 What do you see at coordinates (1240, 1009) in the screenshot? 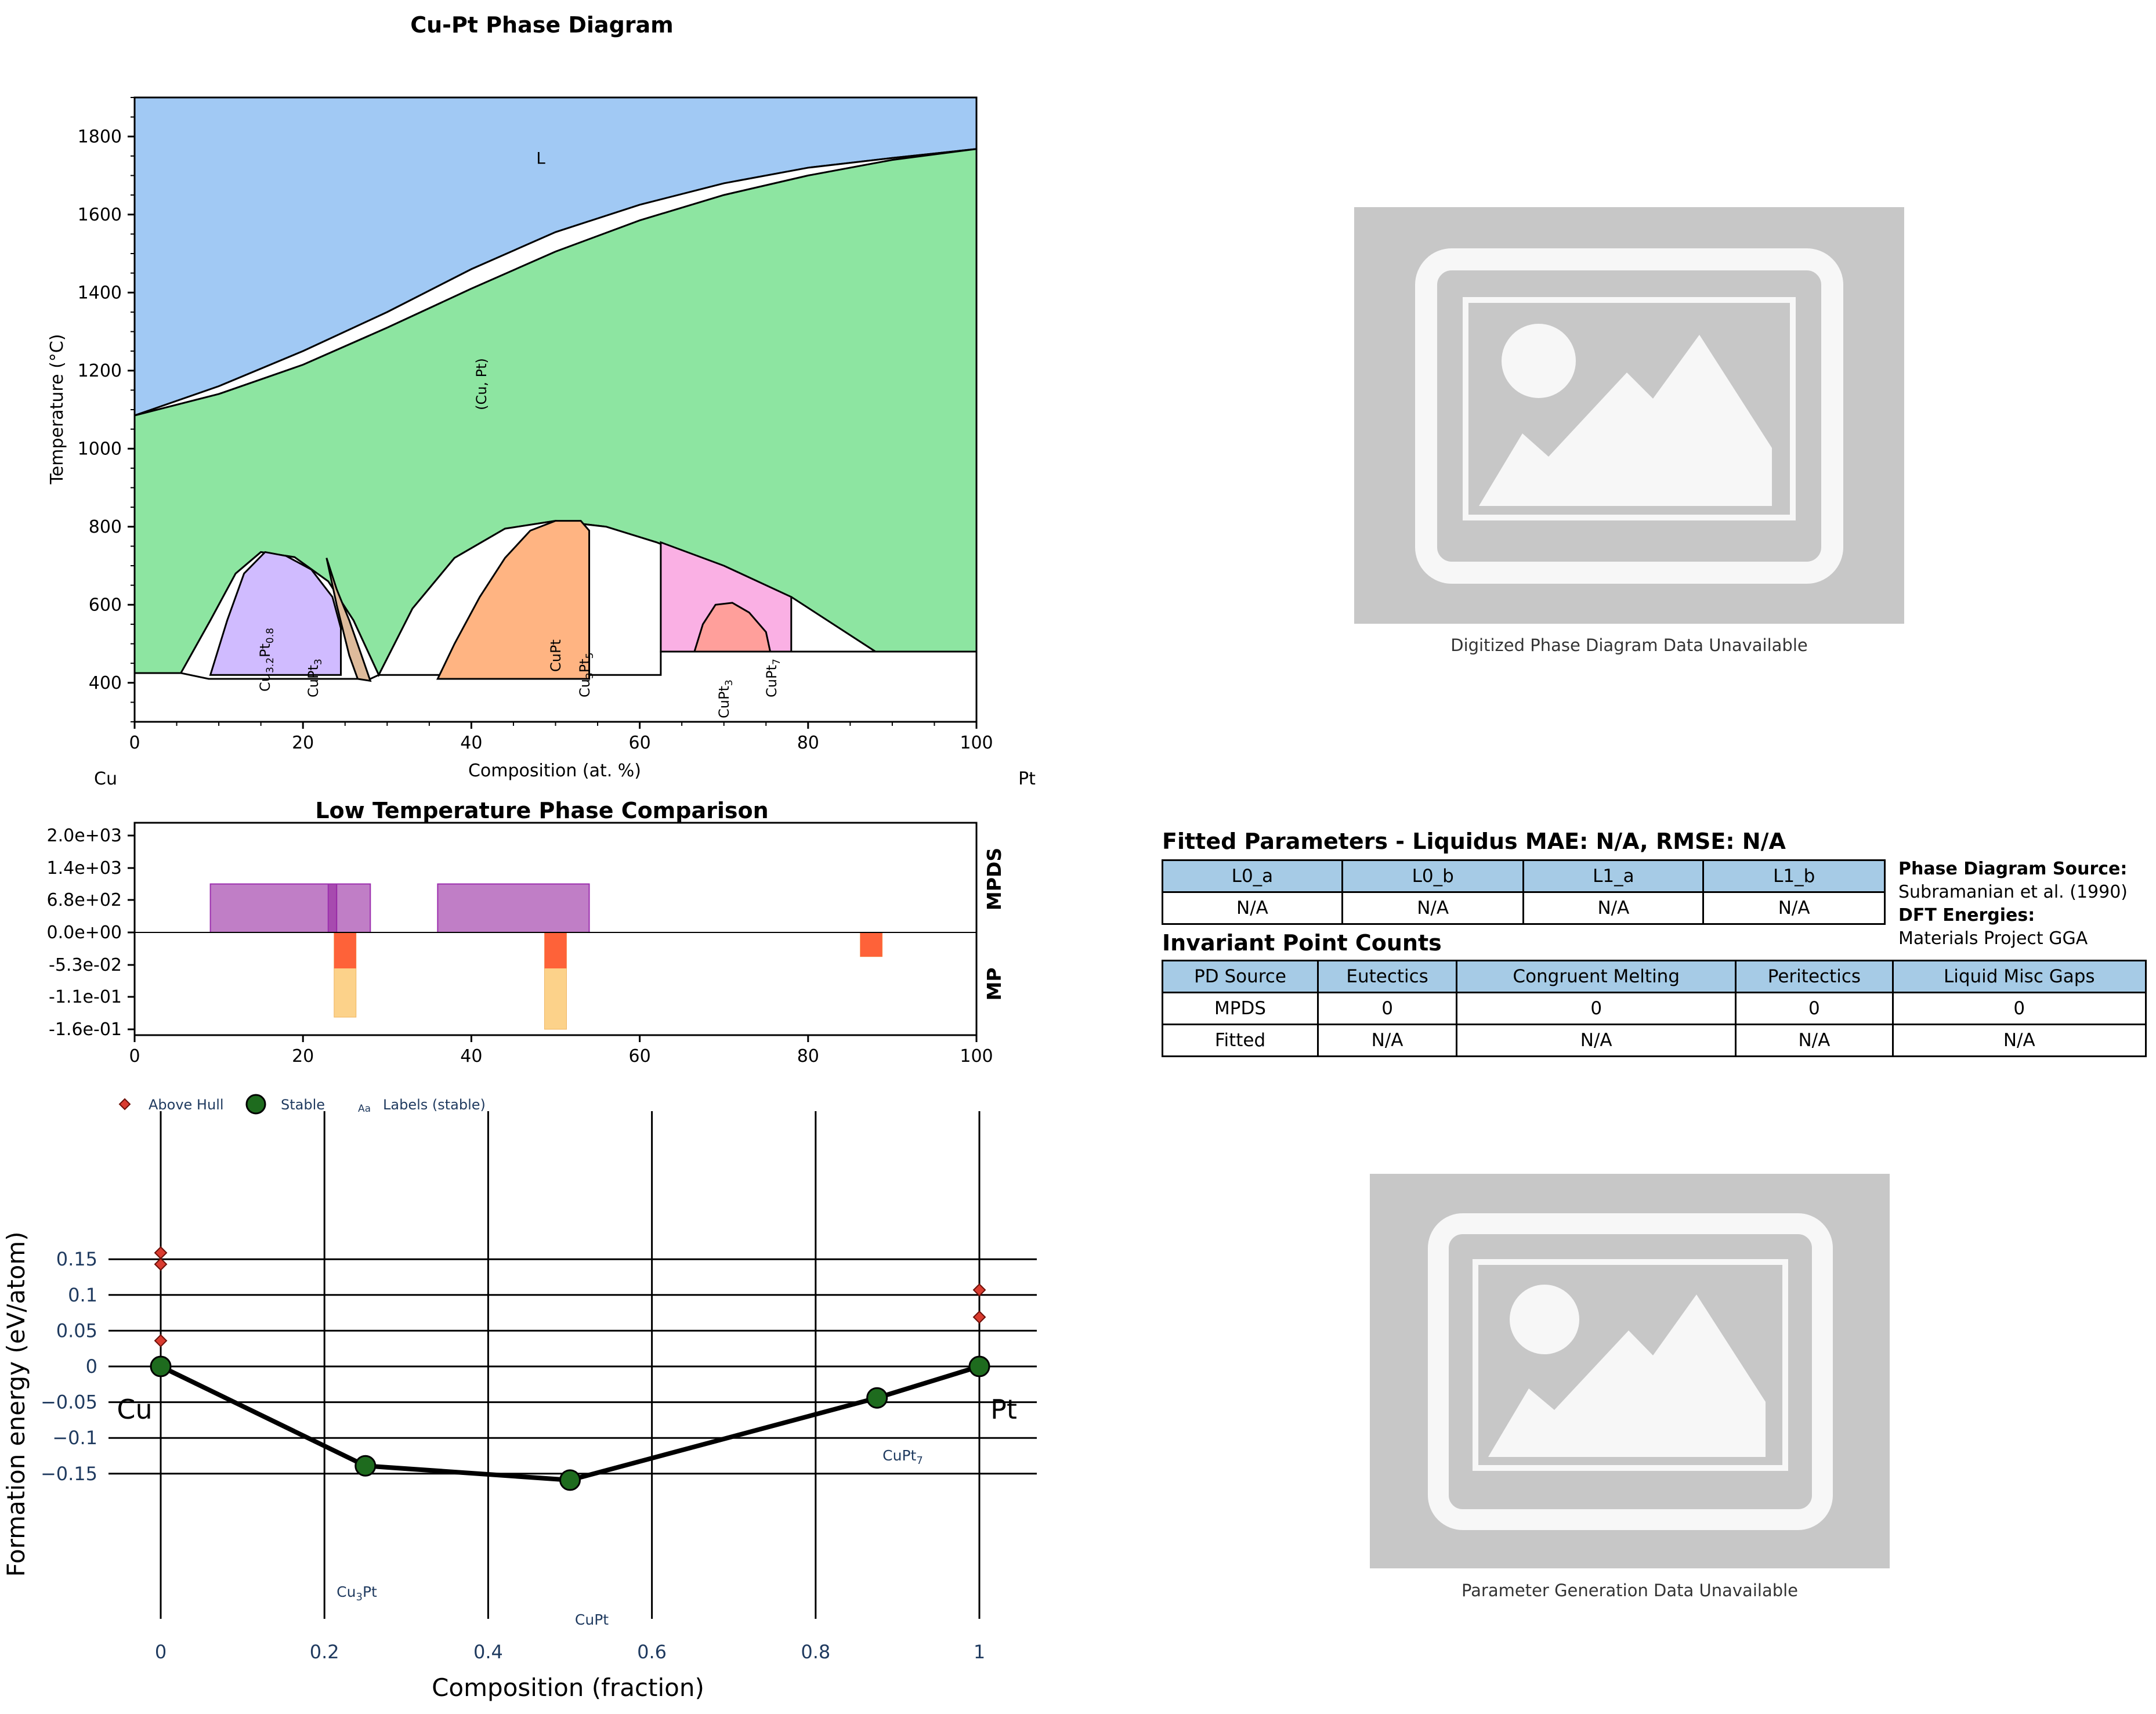
I see `invariant-cell: MPDS` at bounding box center [1240, 1009].